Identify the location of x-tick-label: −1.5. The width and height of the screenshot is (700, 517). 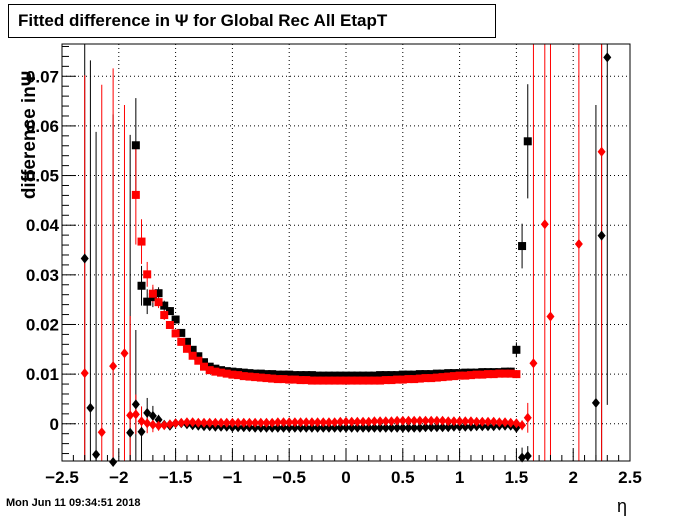
(176, 477).